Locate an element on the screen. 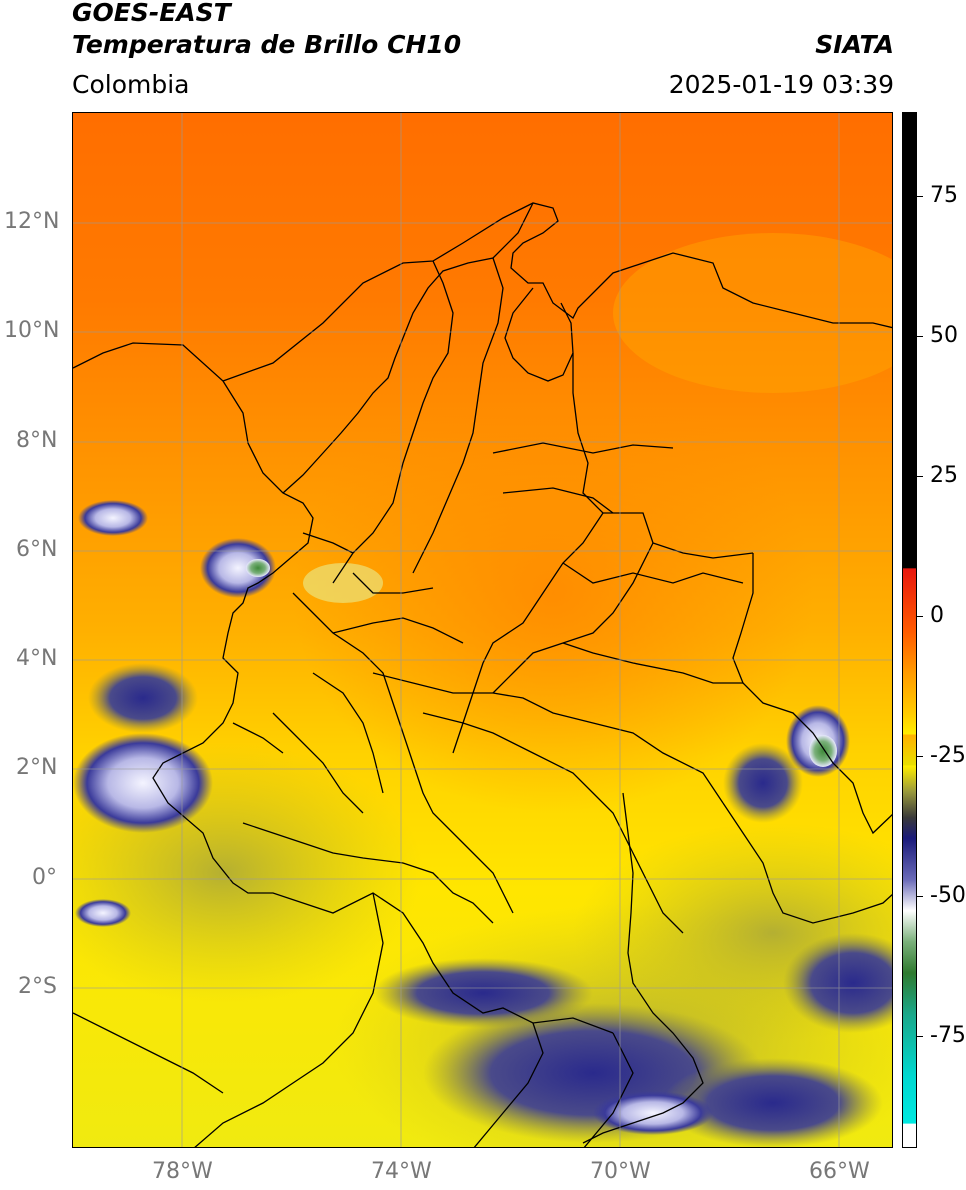 The width and height of the screenshot is (966, 1190). andes-haze is located at coordinates (343, 583).